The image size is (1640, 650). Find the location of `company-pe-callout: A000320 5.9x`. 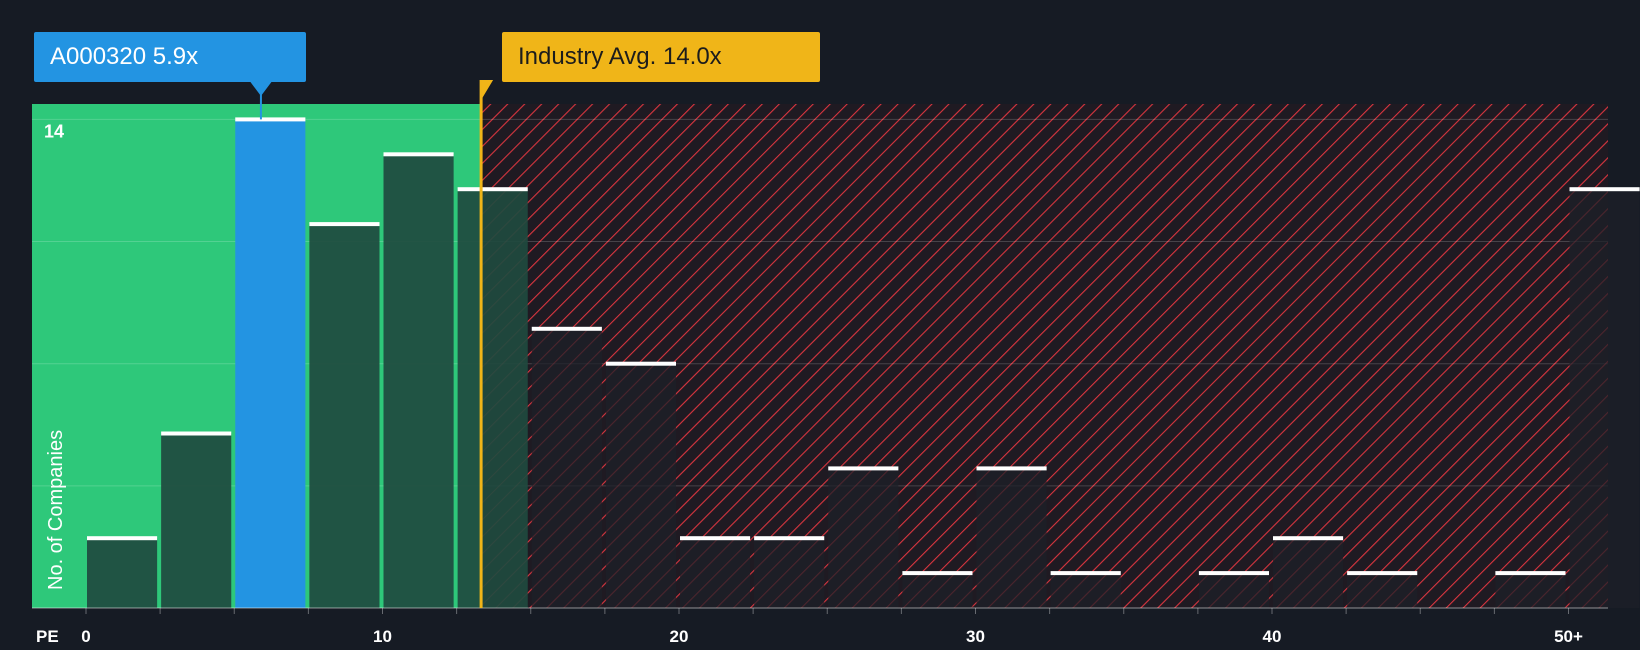

company-pe-callout: A000320 5.9x is located at coordinates (170, 57).